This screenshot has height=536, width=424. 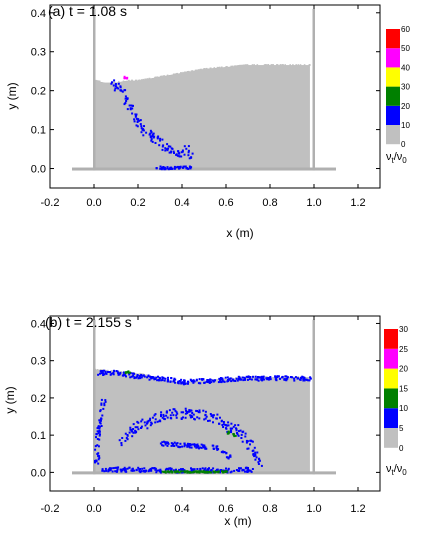 I want to click on x-tick-label-a: -0.2, so click(x=50, y=203).